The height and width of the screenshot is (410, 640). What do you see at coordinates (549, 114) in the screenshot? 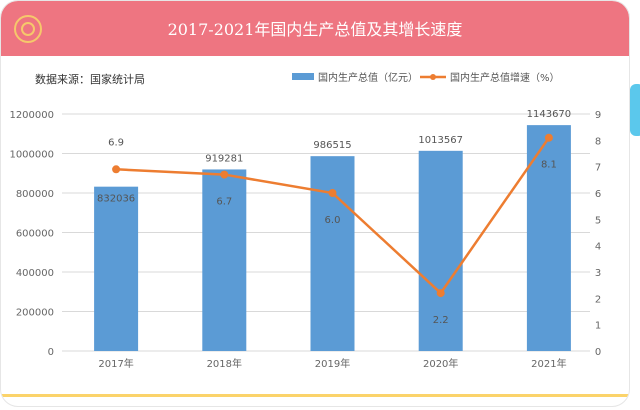
I see `bar-data-label: 1143670` at bounding box center [549, 114].